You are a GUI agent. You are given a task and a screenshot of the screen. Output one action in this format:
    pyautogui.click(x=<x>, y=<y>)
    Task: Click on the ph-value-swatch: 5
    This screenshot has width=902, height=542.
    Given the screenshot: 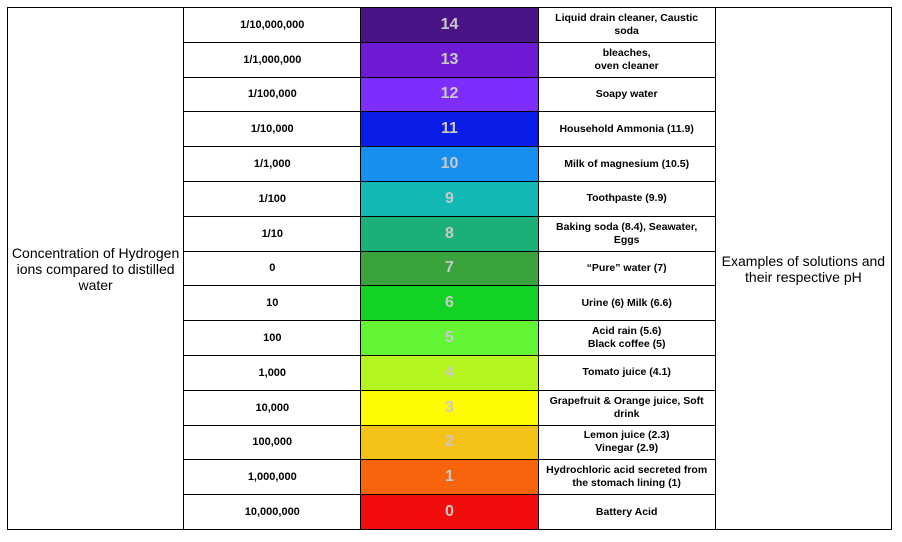 What is the action you would take?
    pyautogui.click(x=449, y=338)
    